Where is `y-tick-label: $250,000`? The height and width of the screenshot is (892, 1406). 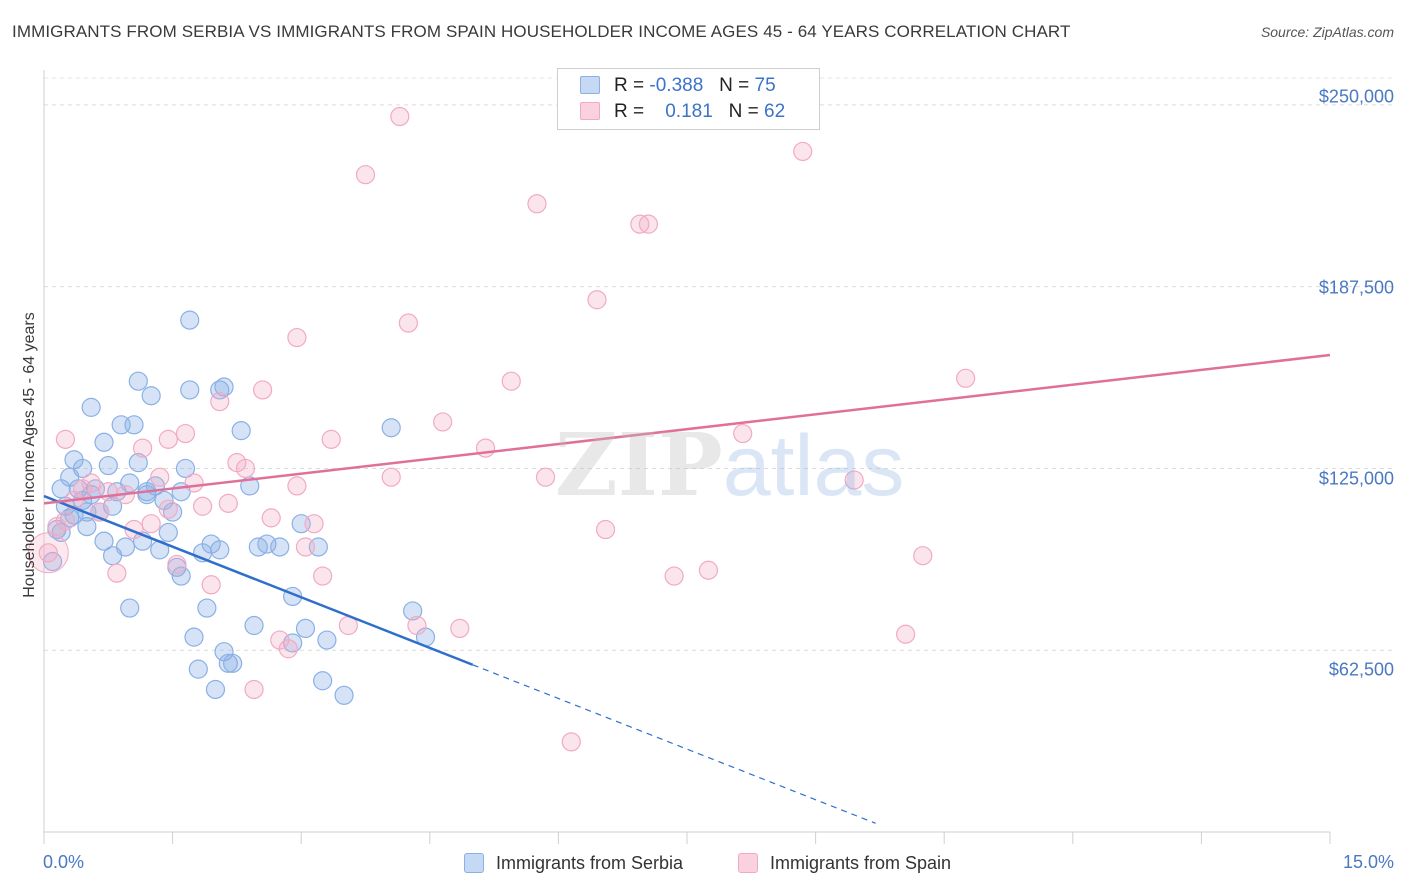
y-tick-label: $250,000 is located at coordinates (1356, 96).